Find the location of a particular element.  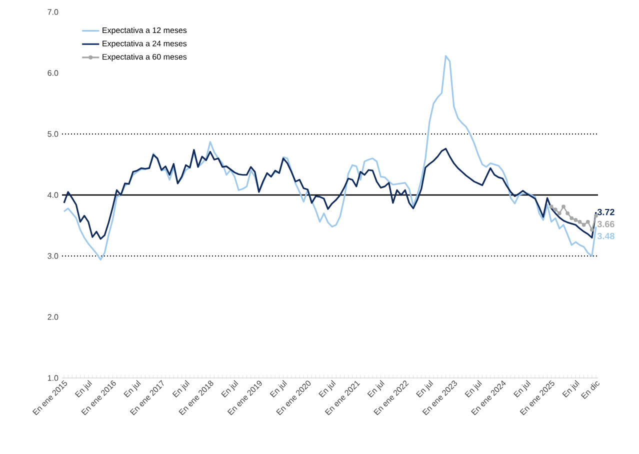

legend-label: Expectativa a 24 meses is located at coordinates (144, 44).